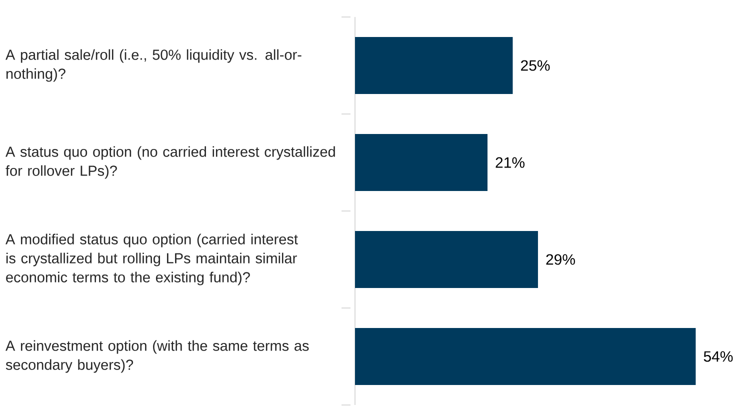 This screenshot has width=750, height=407. What do you see at coordinates (170, 162) in the screenshot?
I see `y-tick-label: A status quo option (no carried interest crystallized for rollover LPs)?` at bounding box center [170, 162].